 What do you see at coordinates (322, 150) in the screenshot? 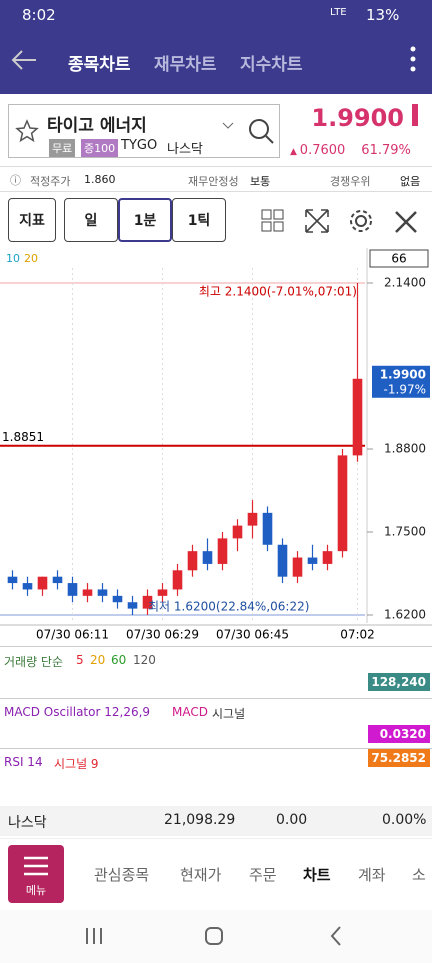
I see `change-value: 0.7600` at bounding box center [322, 150].